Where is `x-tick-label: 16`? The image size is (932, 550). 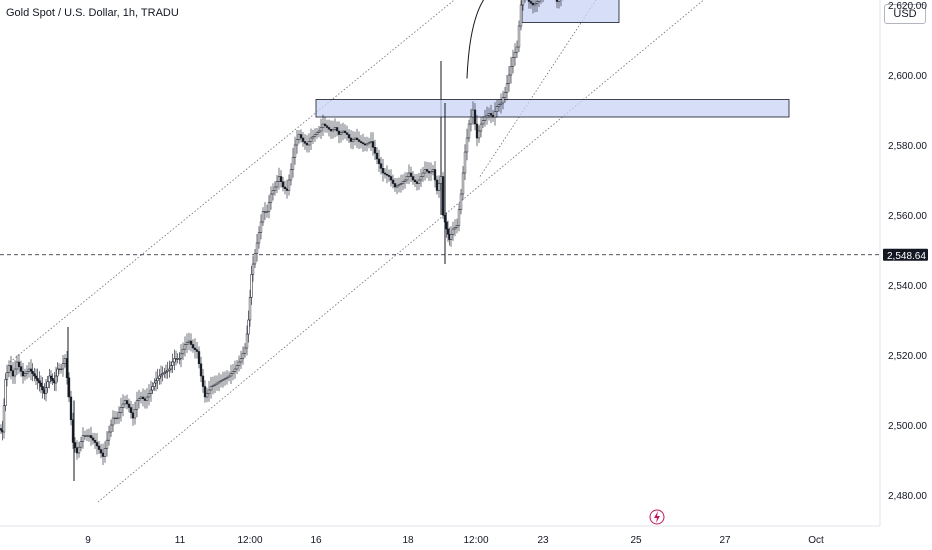 x-tick-label: 16 is located at coordinates (316, 540).